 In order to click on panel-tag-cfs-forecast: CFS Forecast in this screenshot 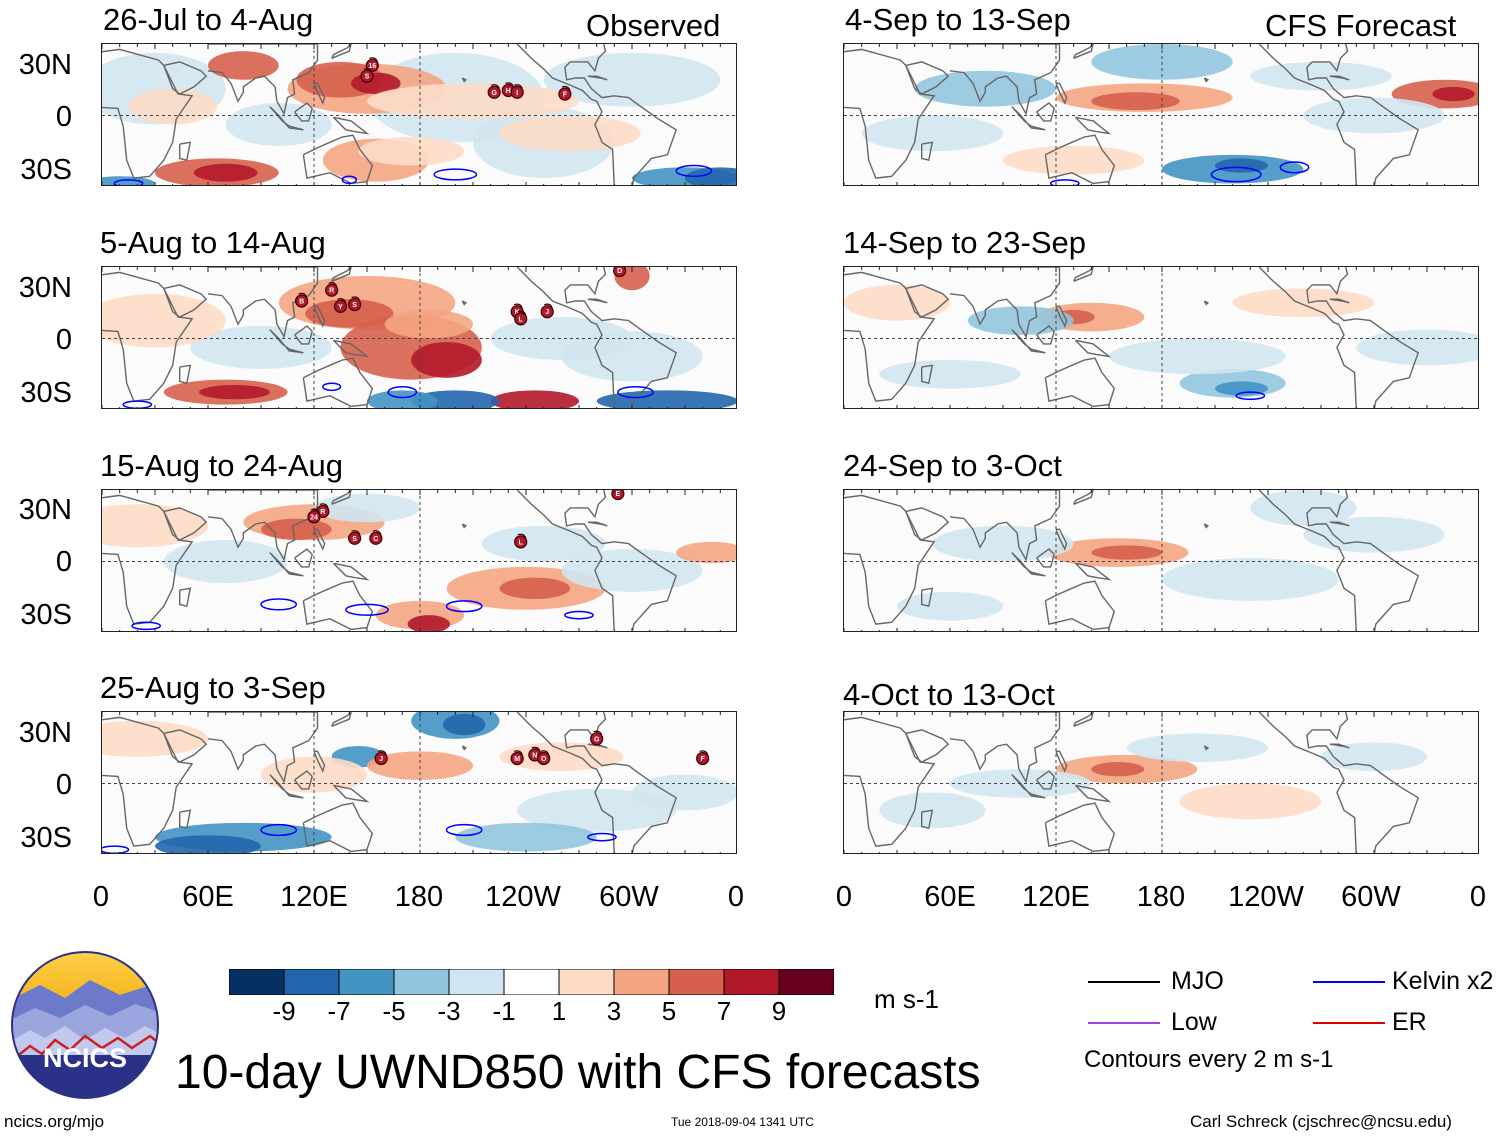, I will do `click(1361, 25)`.